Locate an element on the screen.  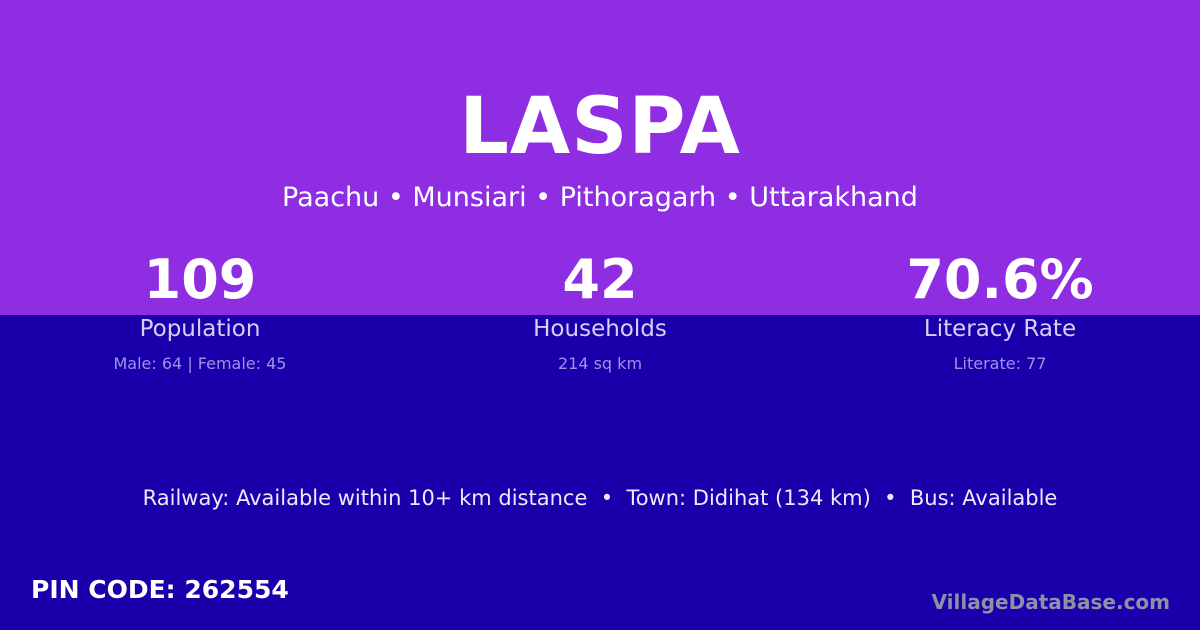
stat-label: Literacy Rate is located at coordinates (1000, 329).